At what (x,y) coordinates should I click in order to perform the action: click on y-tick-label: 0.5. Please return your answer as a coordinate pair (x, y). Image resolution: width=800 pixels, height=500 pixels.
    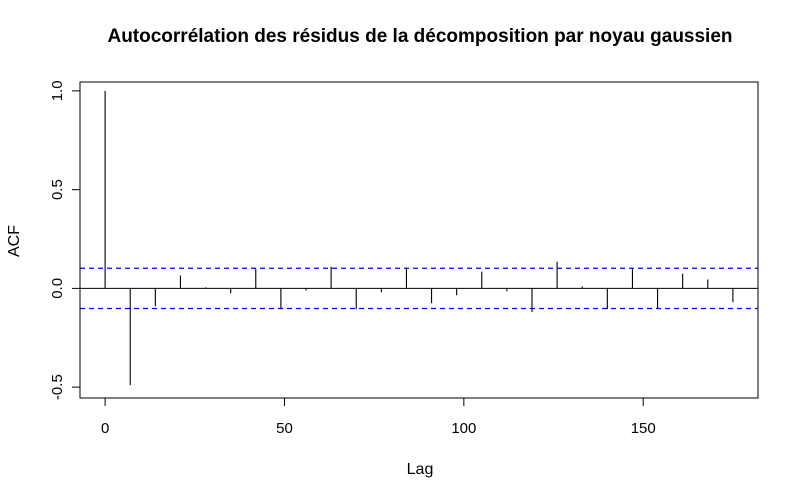
    Looking at the image, I should click on (57, 189).